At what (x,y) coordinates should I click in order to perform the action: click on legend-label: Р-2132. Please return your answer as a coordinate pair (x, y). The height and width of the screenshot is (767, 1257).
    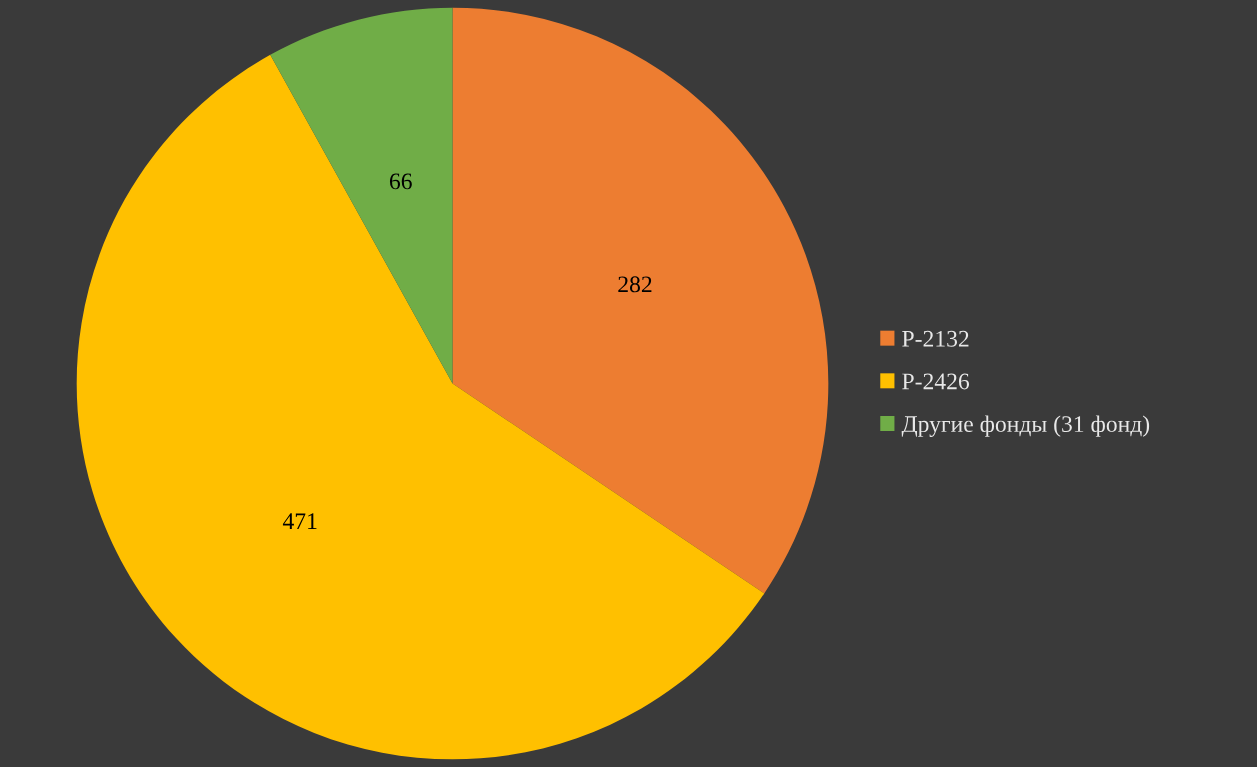
    Looking at the image, I should click on (935, 338).